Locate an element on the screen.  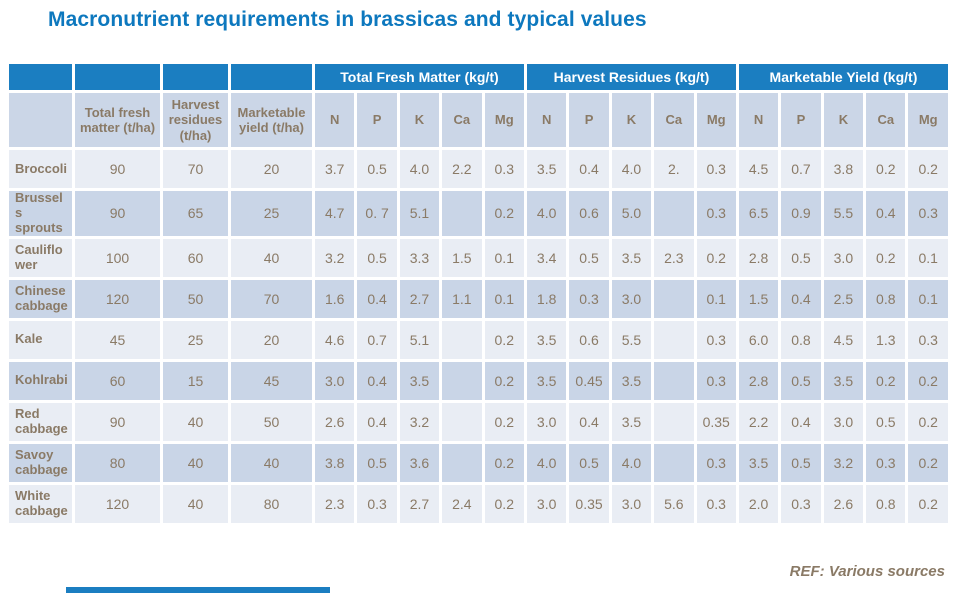
table-cell: 2.0 is located at coordinates (758, 503).